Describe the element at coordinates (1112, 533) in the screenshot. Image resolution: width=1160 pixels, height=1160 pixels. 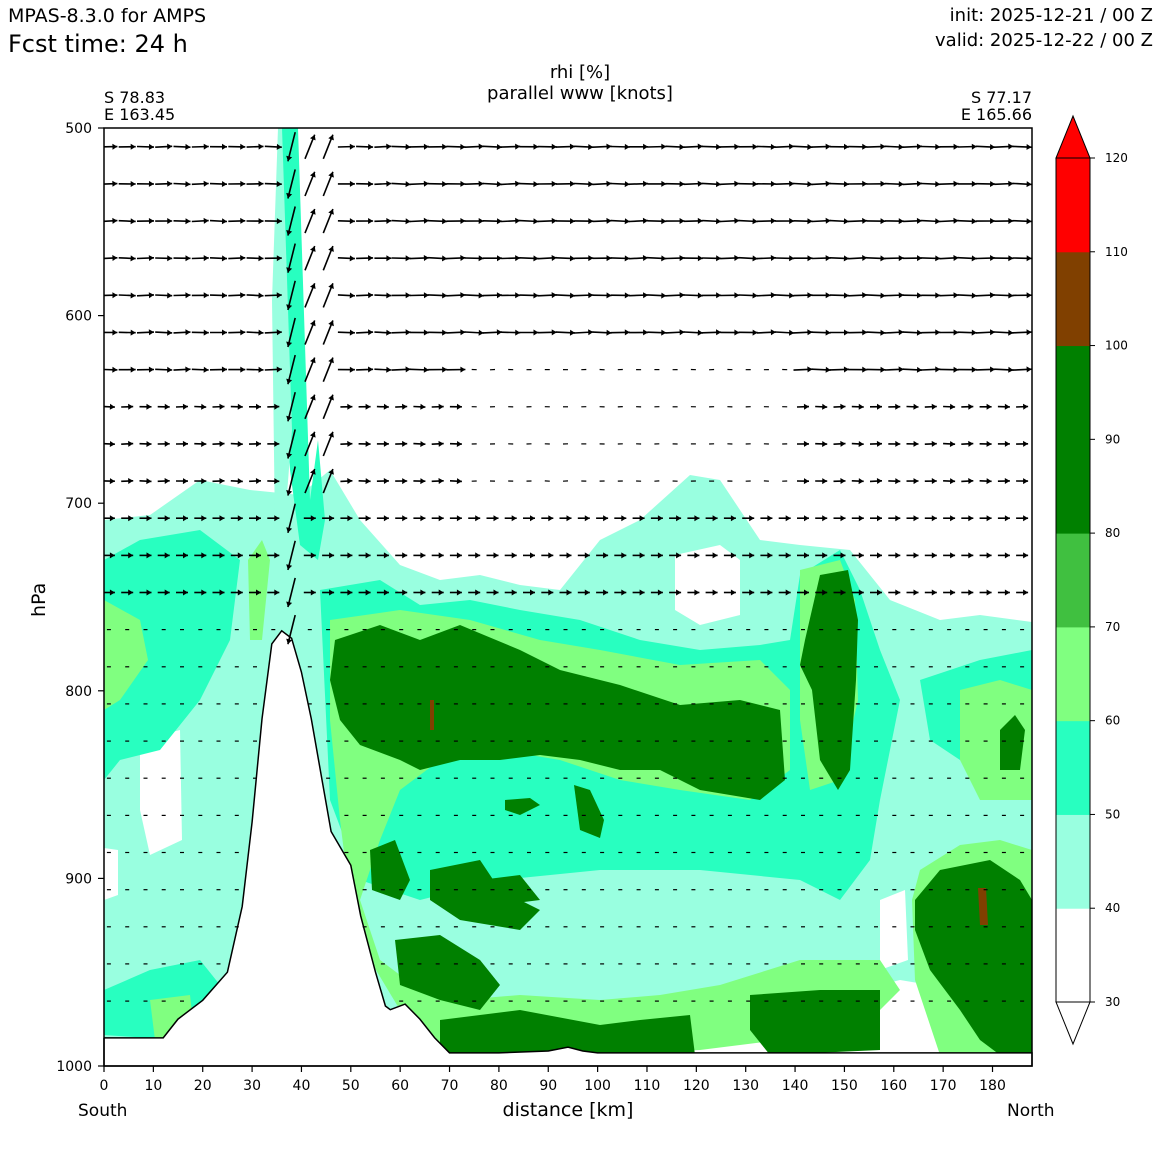
I see `colorbar-label: 80` at that location.